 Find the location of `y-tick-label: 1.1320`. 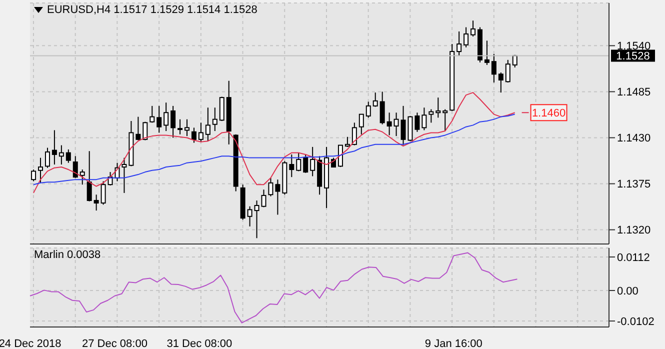

y-tick-label: 1.1320 is located at coordinates (634, 230).